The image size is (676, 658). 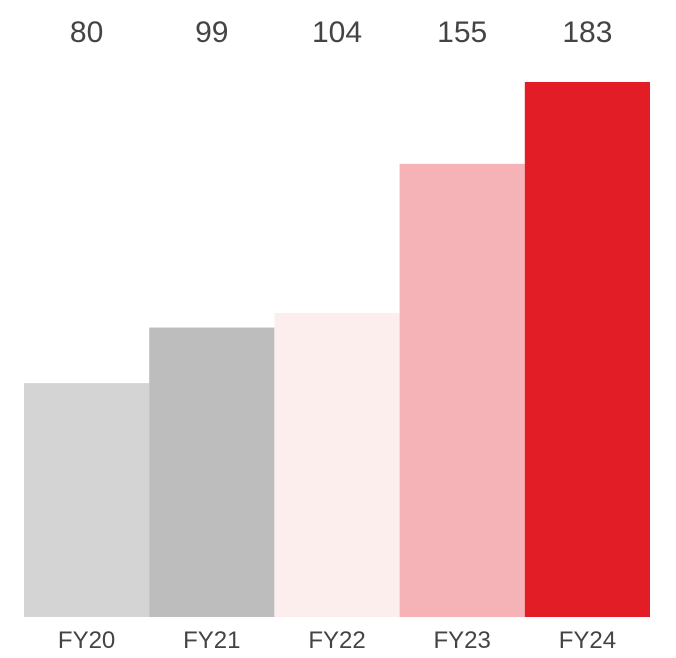 What do you see at coordinates (462, 32) in the screenshot?
I see `value-label-fy23: 155` at bounding box center [462, 32].